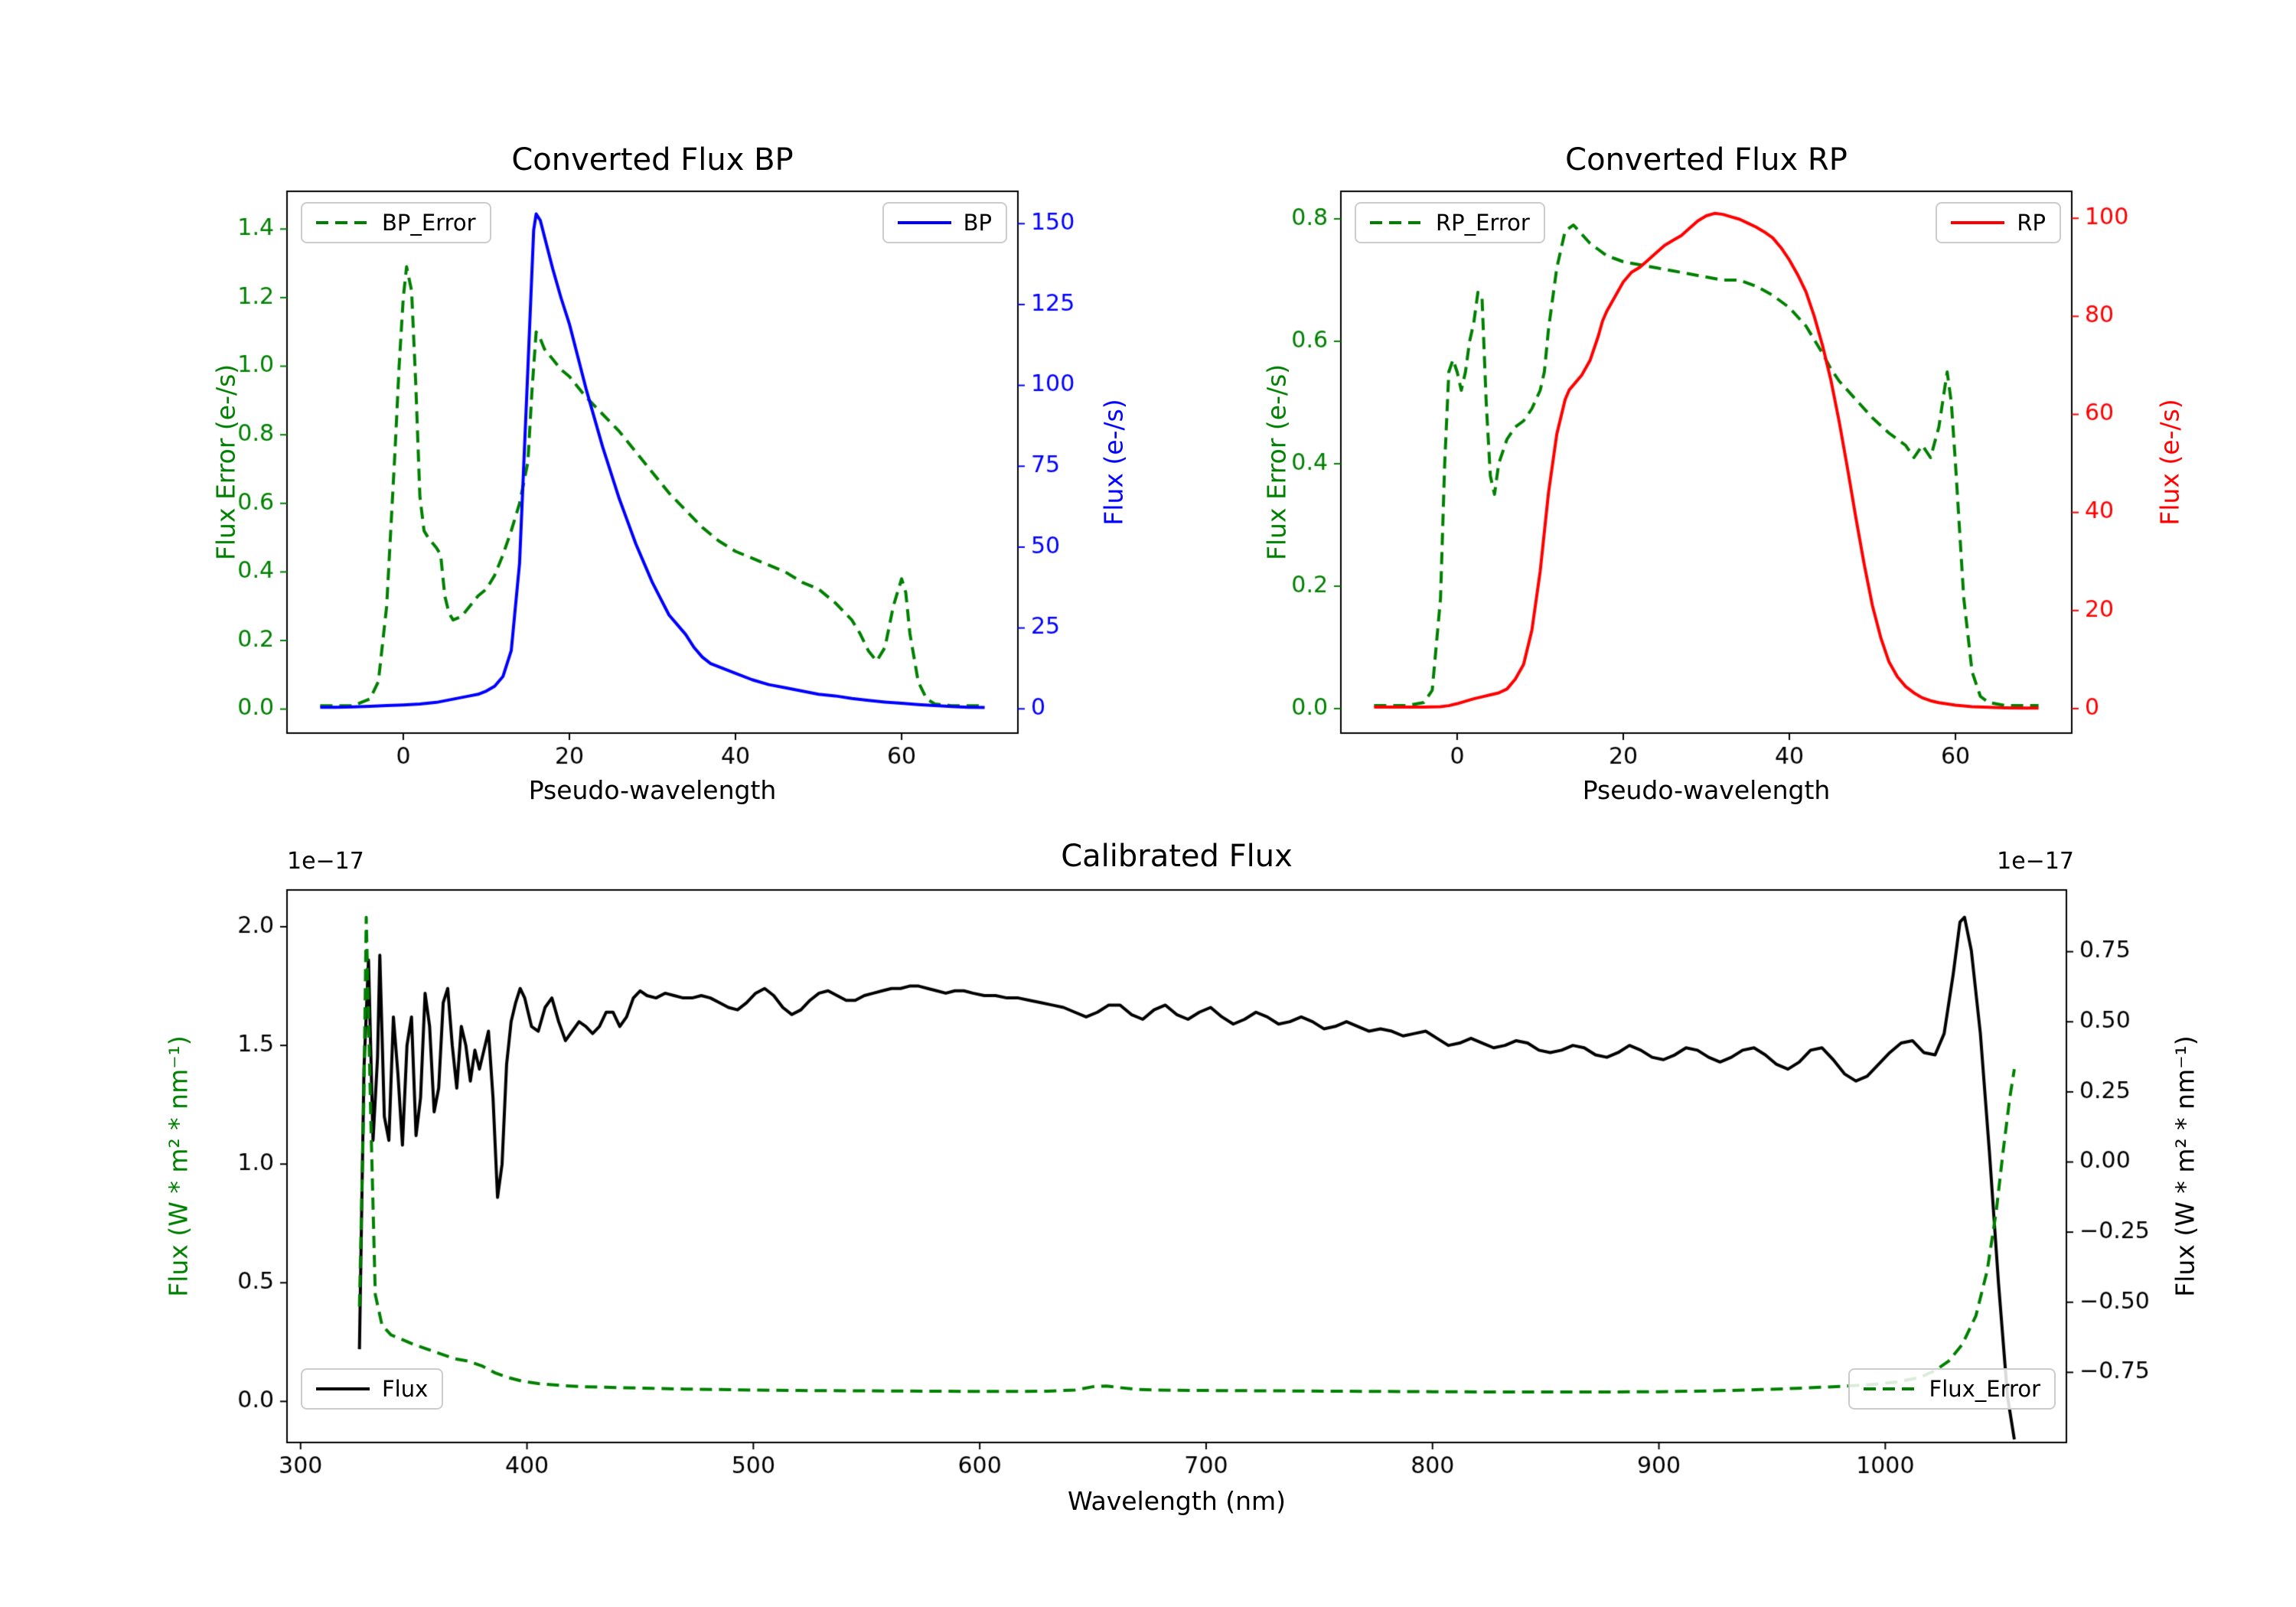  Describe the element at coordinates (405, 1389) in the screenshot. I see `legend-label-flux: Flux` at that location.